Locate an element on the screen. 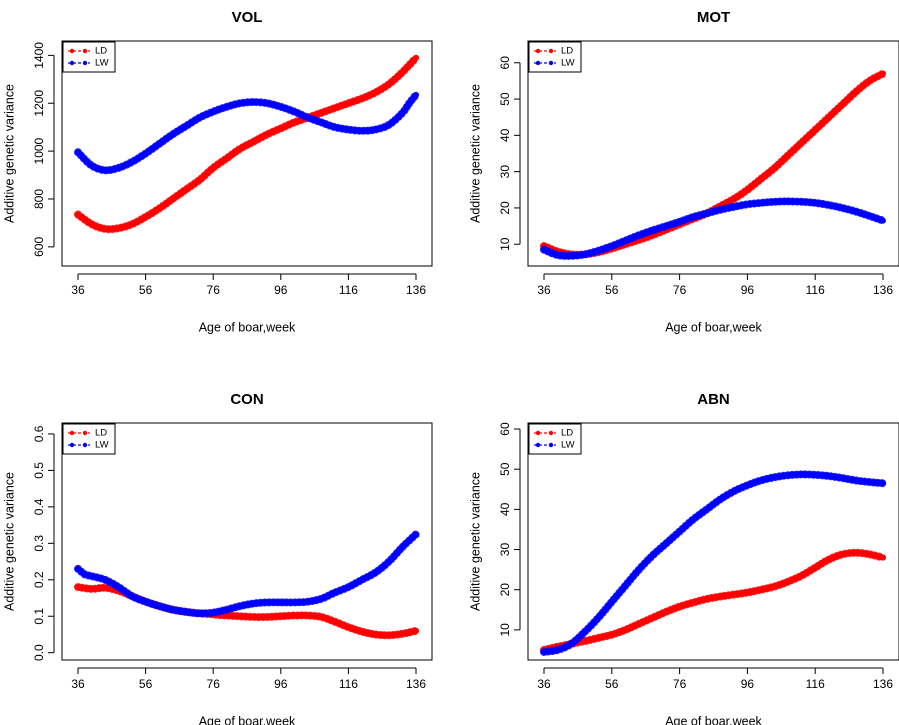 This screenshot has width=899, height=725. y-tick-label: 30 is located at coordinates (505, 550).